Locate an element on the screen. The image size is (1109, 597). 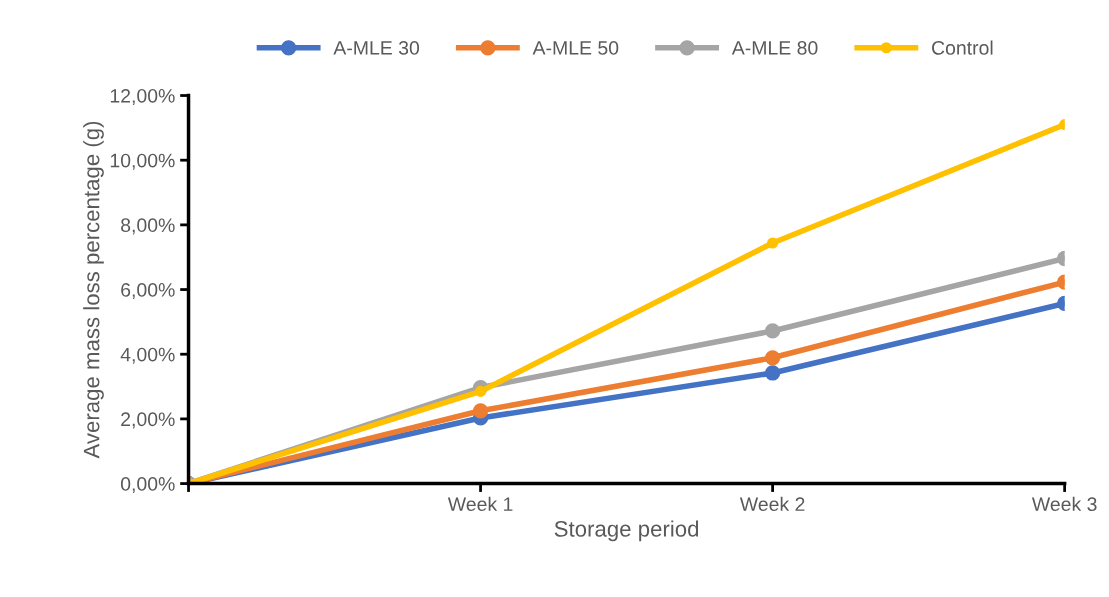
y-tick-label: 2,00% is located at coordinates (148, 420).